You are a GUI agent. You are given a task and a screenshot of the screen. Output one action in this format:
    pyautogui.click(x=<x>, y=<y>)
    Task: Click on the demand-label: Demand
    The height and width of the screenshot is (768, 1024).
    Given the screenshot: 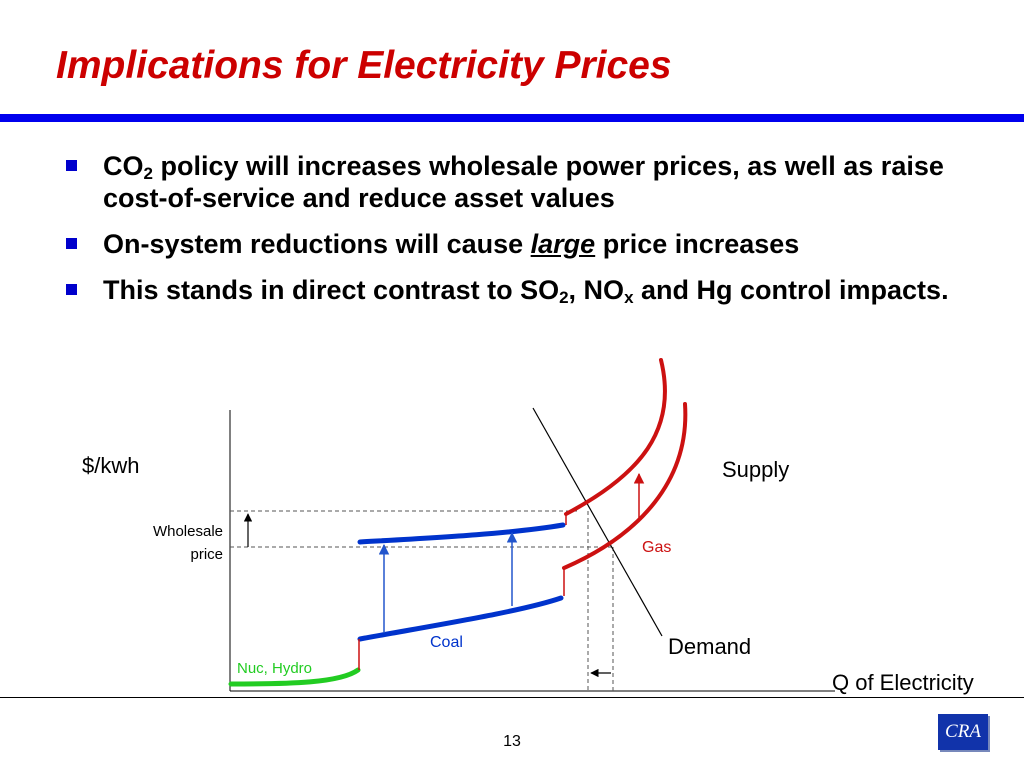 What is the action you would take?
    pyautogui.click(x=709, y=646)
    